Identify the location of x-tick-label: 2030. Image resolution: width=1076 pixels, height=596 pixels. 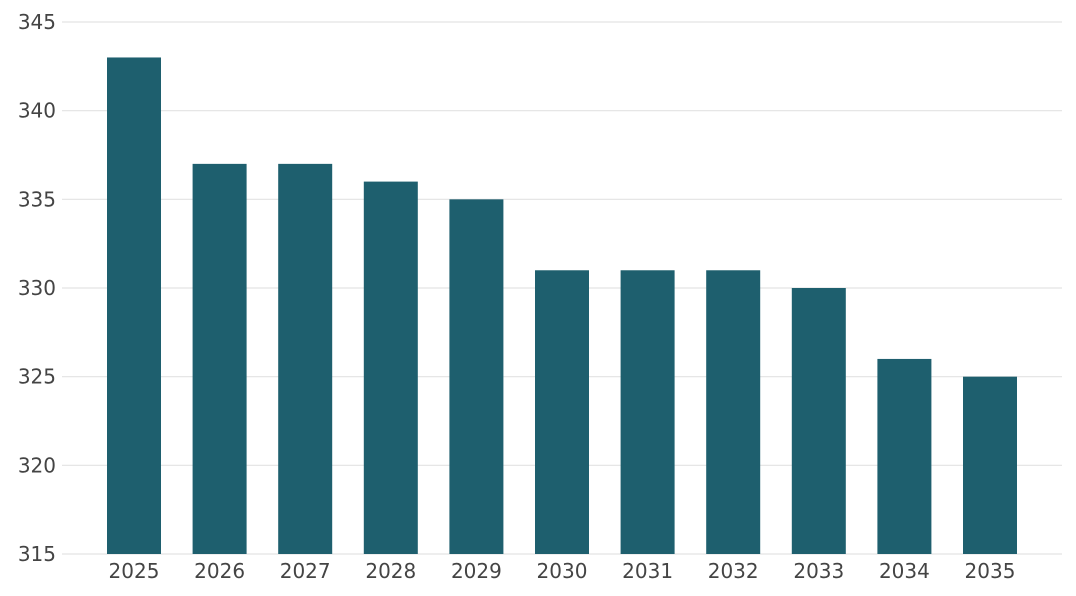
(562, 571).